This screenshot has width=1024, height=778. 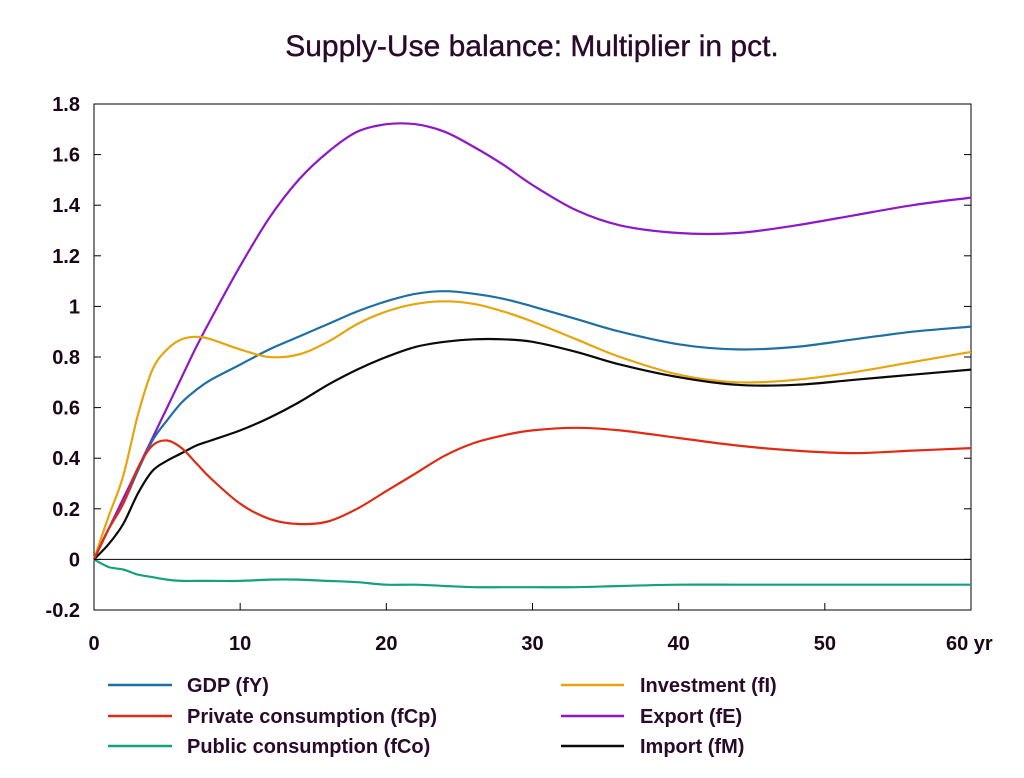 I want to click on x-tick-label: 10, so click(x=240, y=644).